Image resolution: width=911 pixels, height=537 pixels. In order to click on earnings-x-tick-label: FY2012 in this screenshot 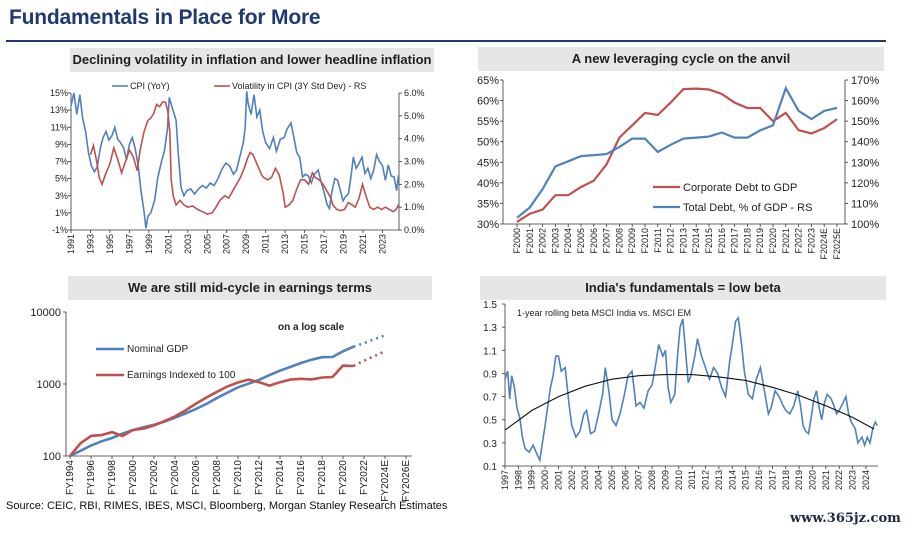, I will do `click(259, 477)`.